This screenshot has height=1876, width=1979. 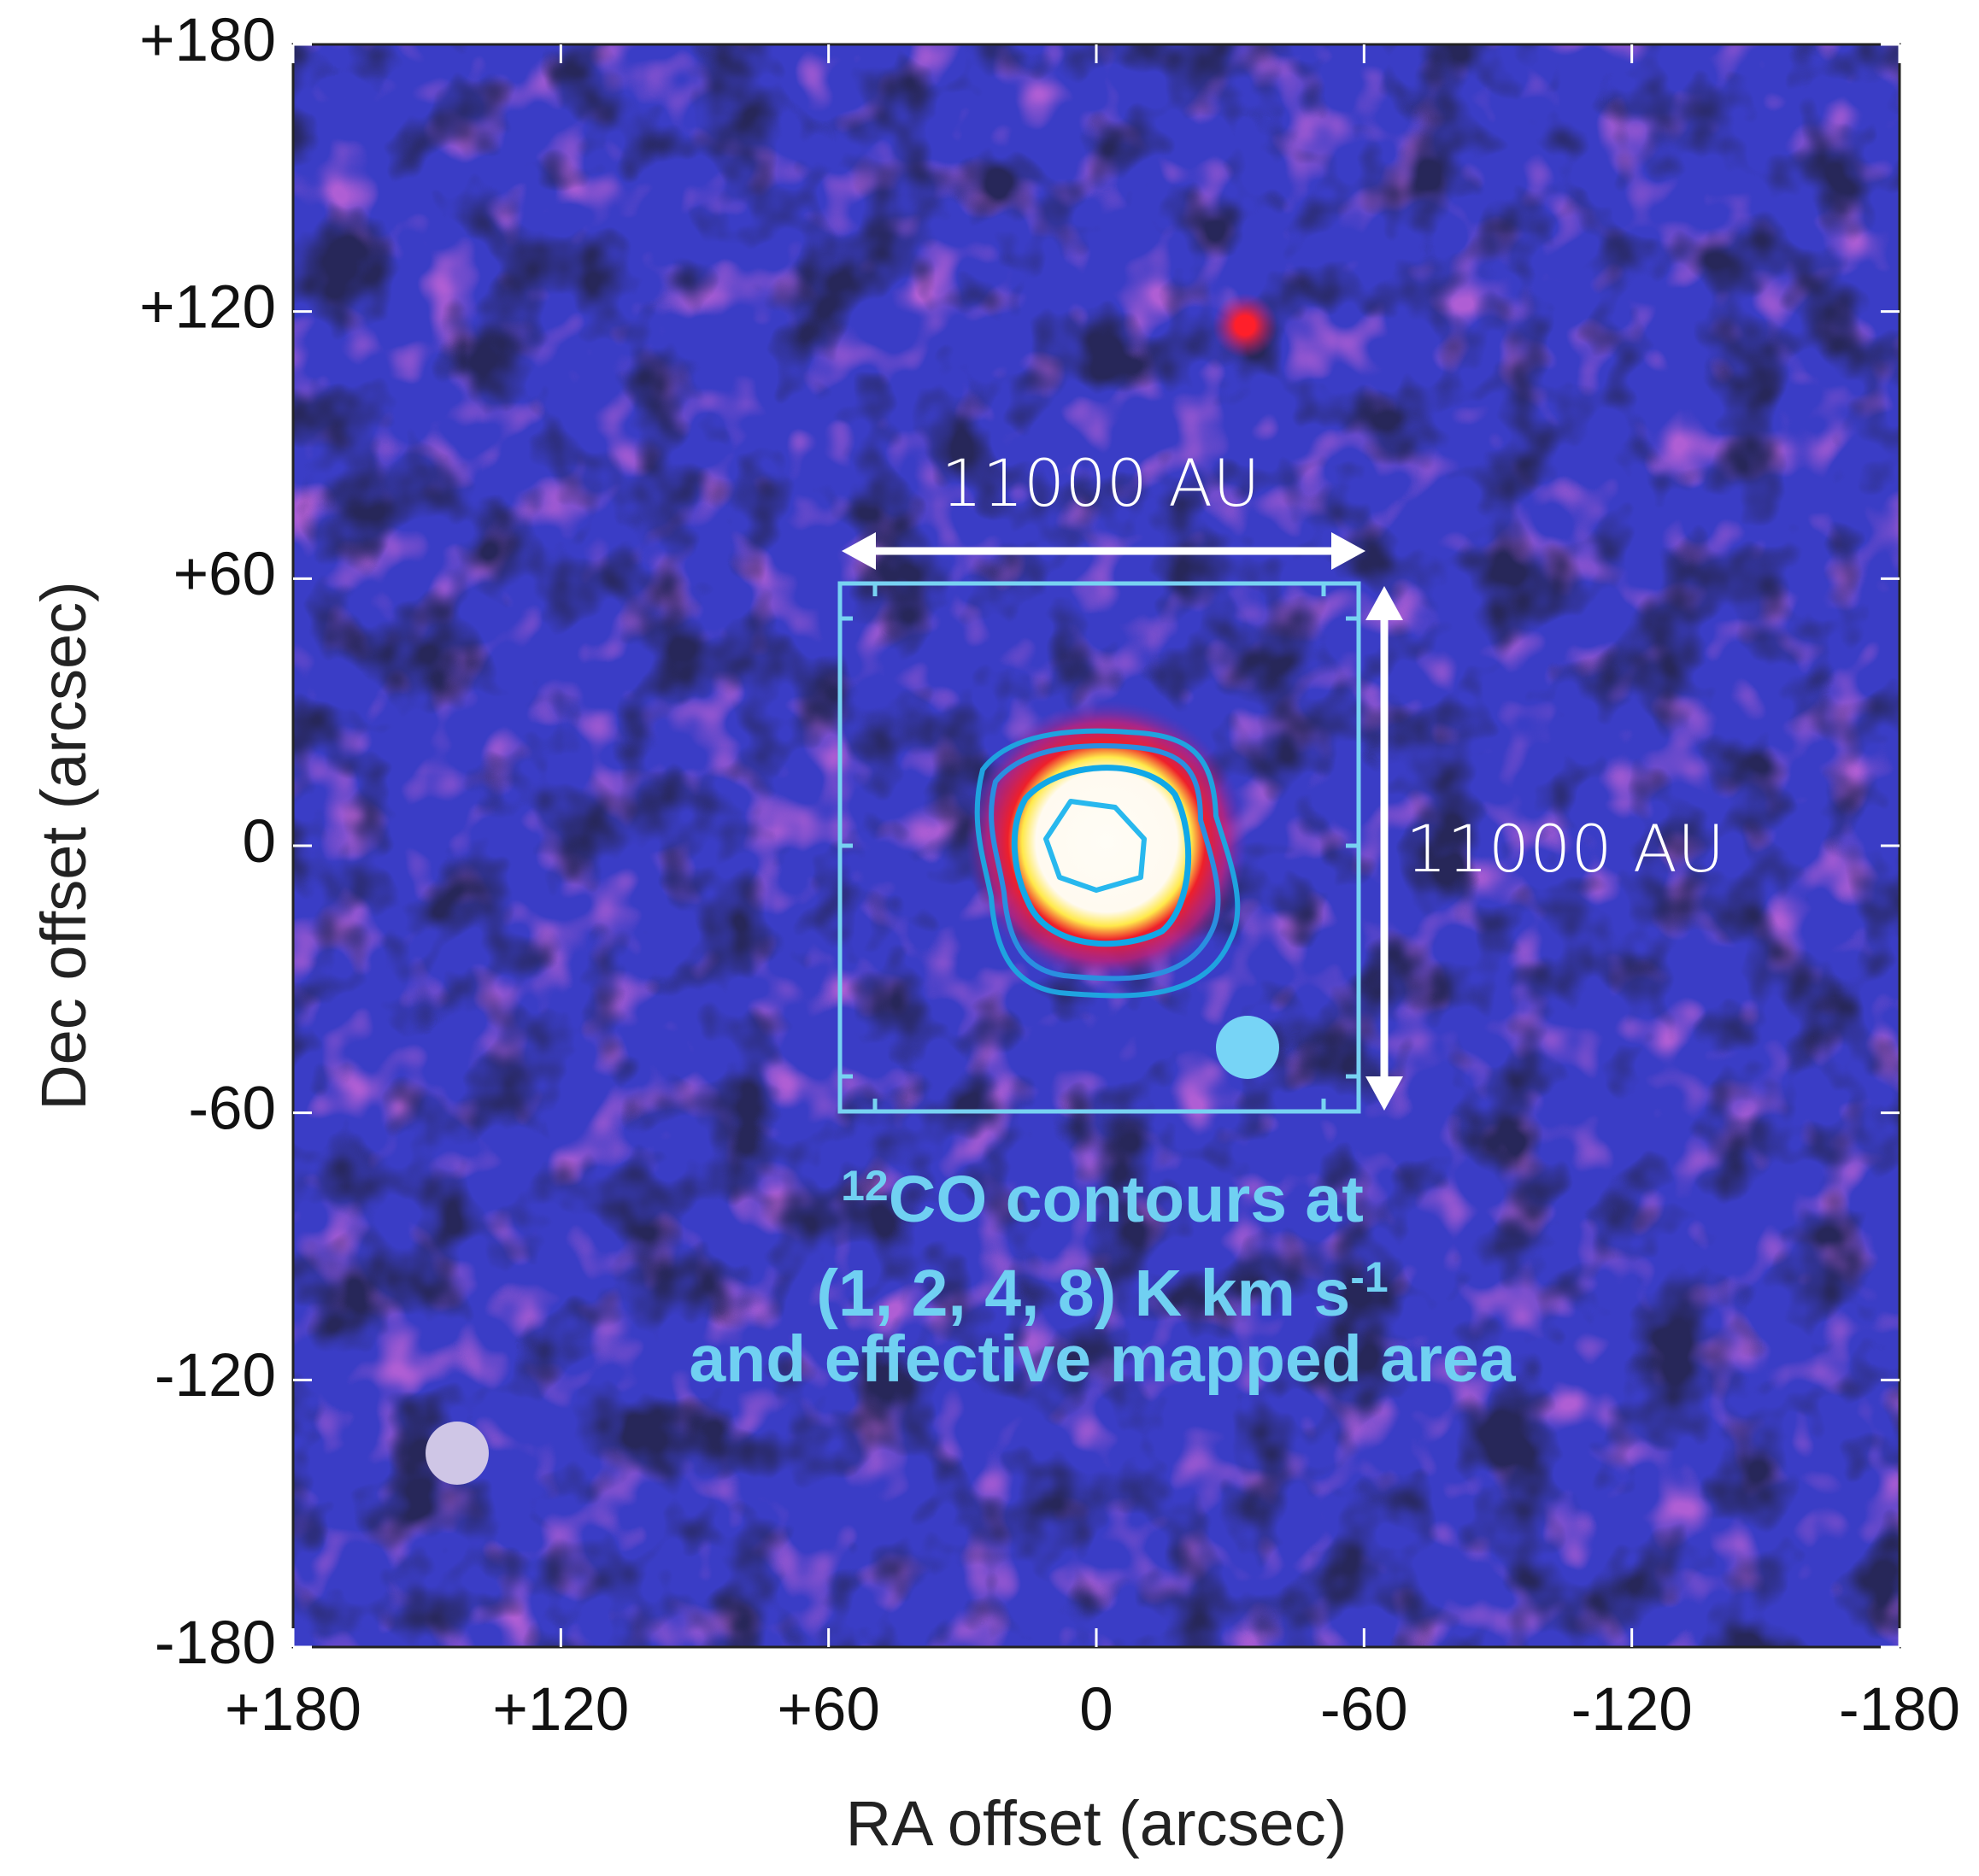 I want to click on caption-text: CO contours at, so click(x=1126, y=1200).